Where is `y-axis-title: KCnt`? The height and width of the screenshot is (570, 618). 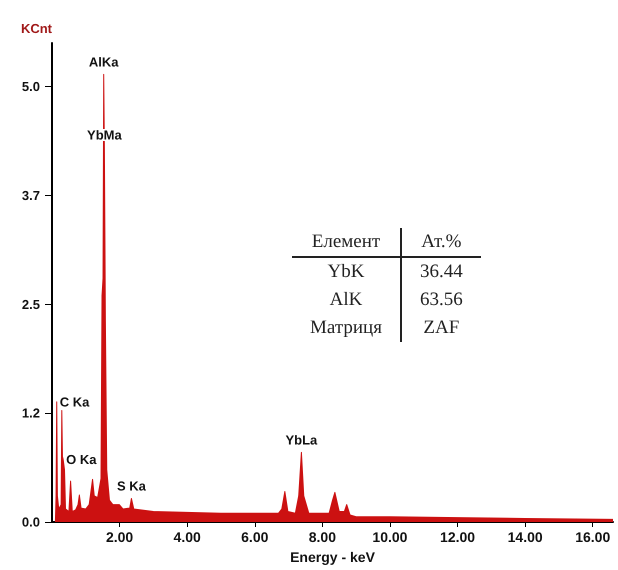
y-axis-title: KCnt is located at coordinates (36, 28).